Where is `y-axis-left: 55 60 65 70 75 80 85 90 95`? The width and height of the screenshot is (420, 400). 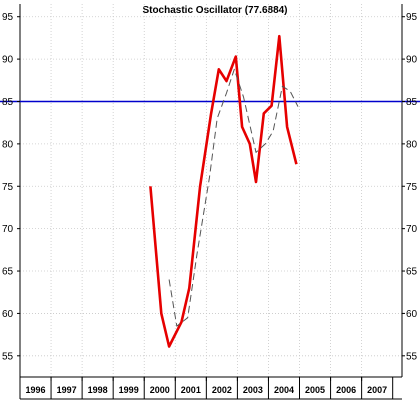
y-axis-left: 55 60 65 70 75 80 85 90 95 is located at coordinates (11, 187).